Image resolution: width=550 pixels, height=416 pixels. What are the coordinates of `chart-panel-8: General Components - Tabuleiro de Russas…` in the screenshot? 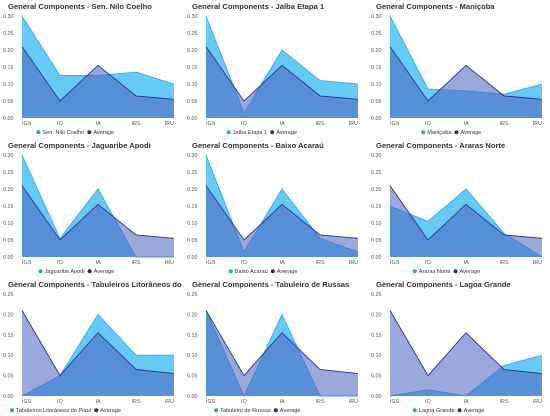 It's located at (273, 347).